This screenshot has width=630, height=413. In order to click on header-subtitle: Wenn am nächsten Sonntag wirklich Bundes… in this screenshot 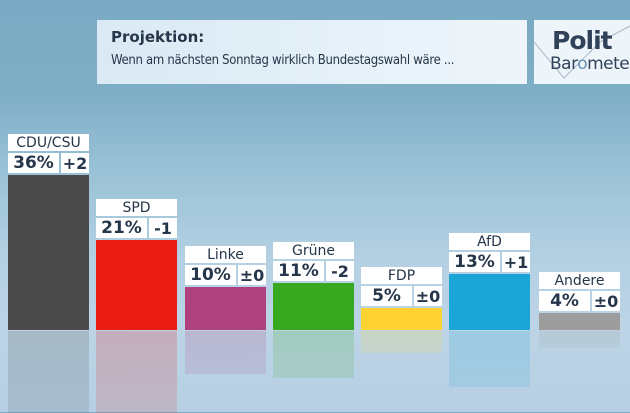, I will do `click(283, 60)`.